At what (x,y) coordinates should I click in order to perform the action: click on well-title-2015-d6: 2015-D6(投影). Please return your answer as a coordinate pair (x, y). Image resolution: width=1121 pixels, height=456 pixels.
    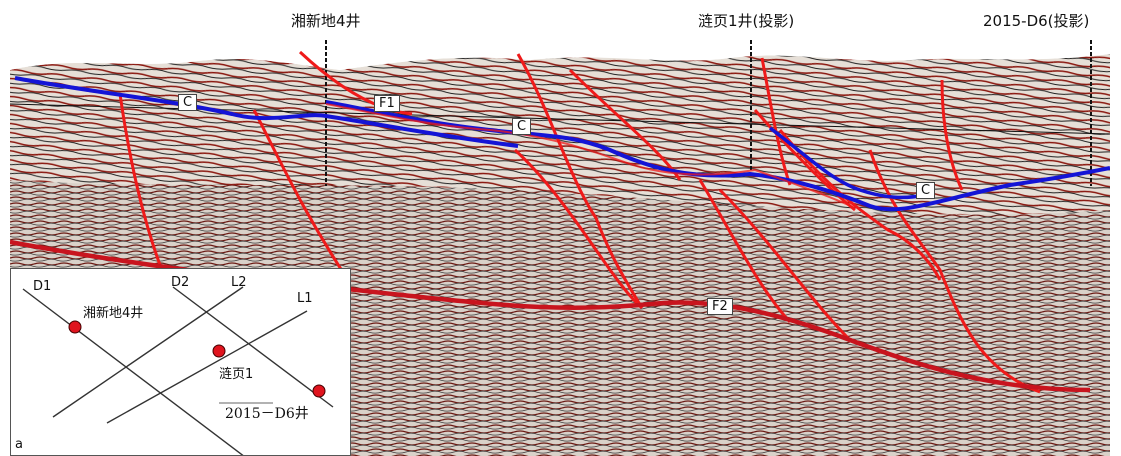
    Looking at the image, I should click on (1036, 21).